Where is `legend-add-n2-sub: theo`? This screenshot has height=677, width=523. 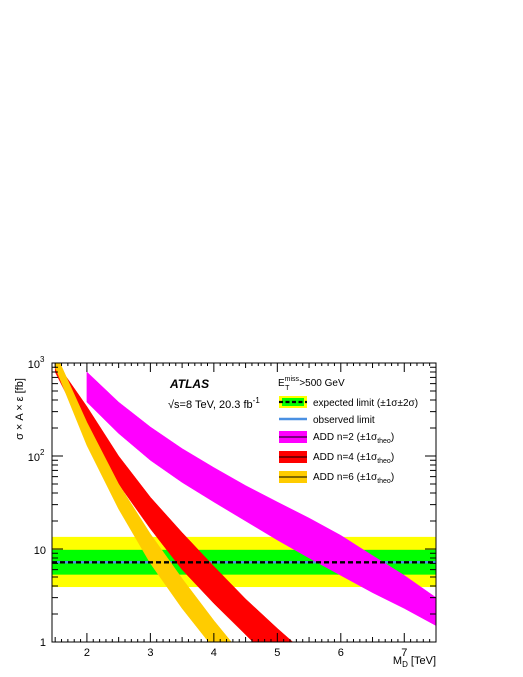
legend-add-n2-sub: theo is located at coordinates (384, 441).